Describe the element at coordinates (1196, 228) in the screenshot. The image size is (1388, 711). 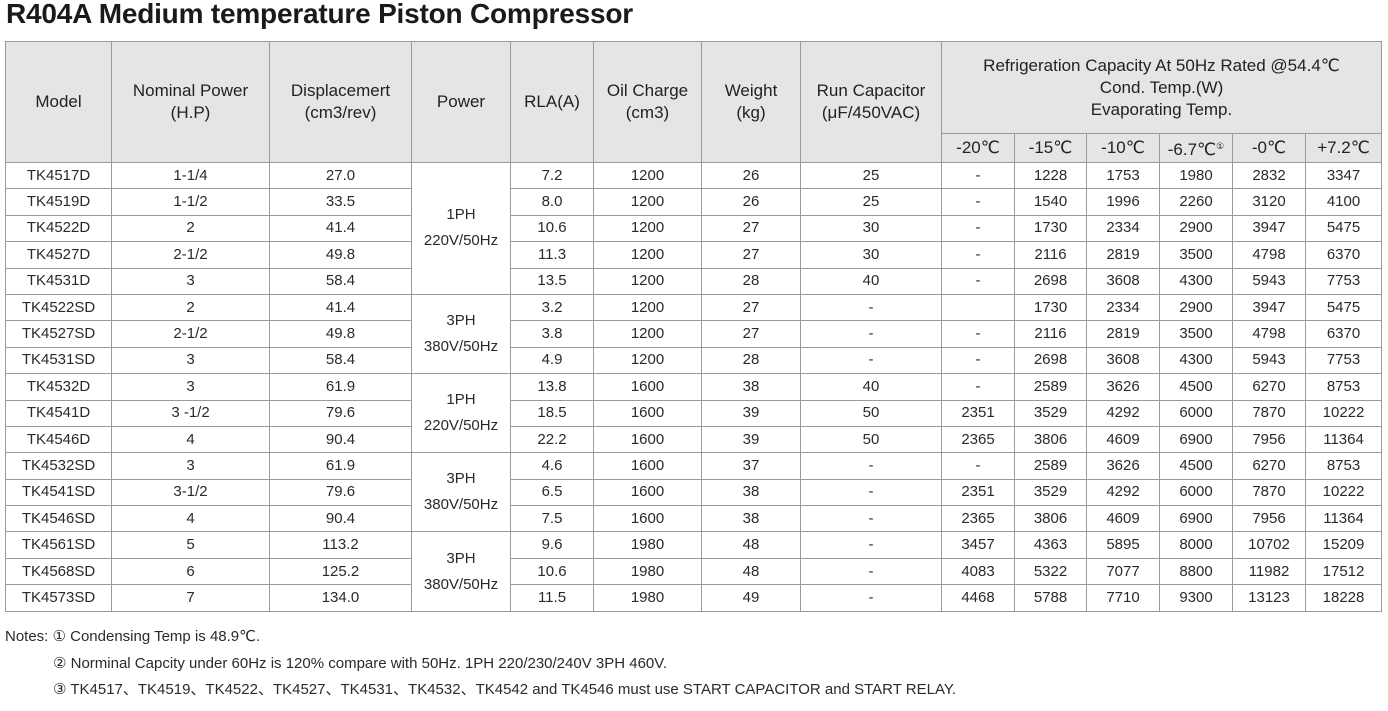
I see `cell-capacity: 2900` at that location.